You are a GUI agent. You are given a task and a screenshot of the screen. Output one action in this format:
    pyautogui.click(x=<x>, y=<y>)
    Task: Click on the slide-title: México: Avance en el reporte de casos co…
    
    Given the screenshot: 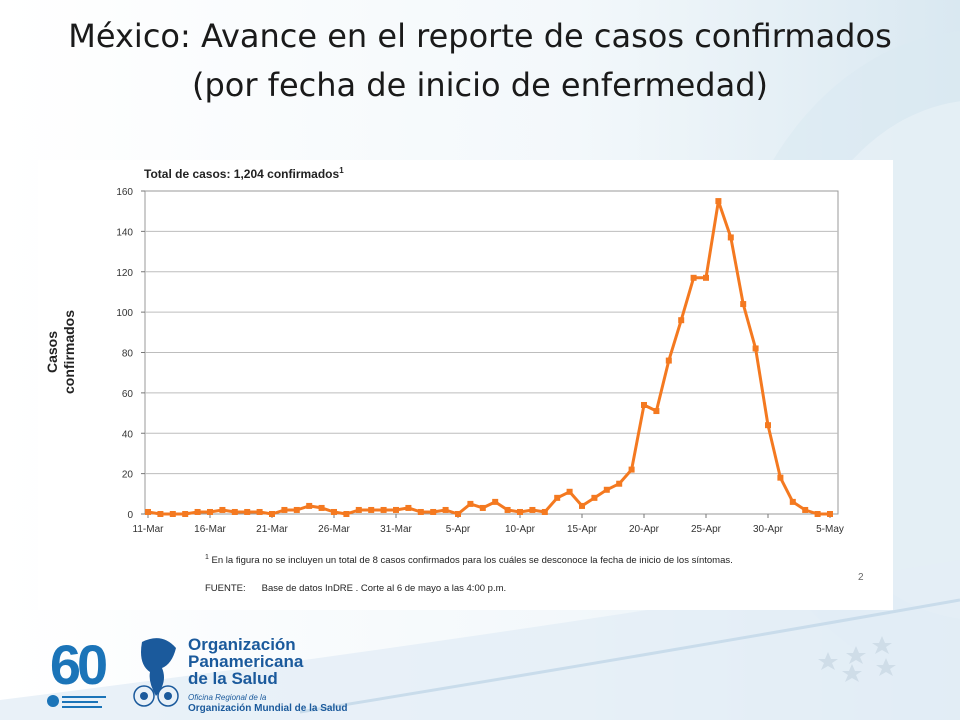 What is the action you would take?
    pyautogui.click(x=480, y=60)
    